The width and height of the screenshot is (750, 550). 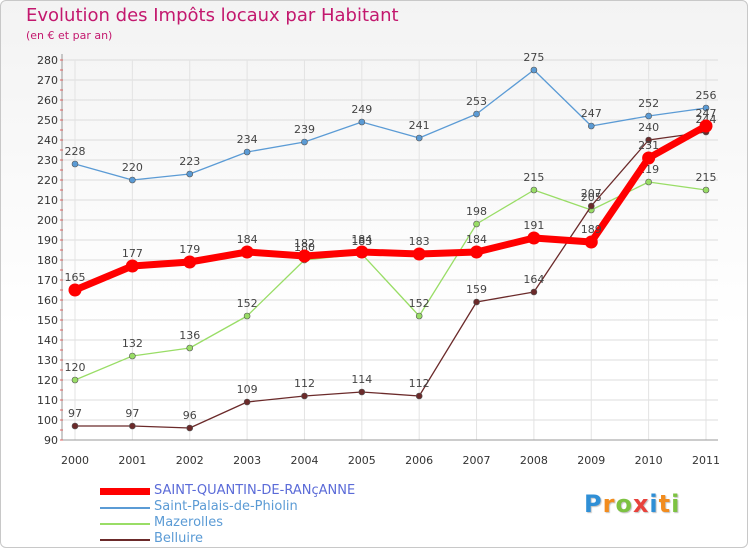 What do you see at coordinates (247, 303) in the screenshot?
I see `data-label: 152` at bounding box center [247, 303].